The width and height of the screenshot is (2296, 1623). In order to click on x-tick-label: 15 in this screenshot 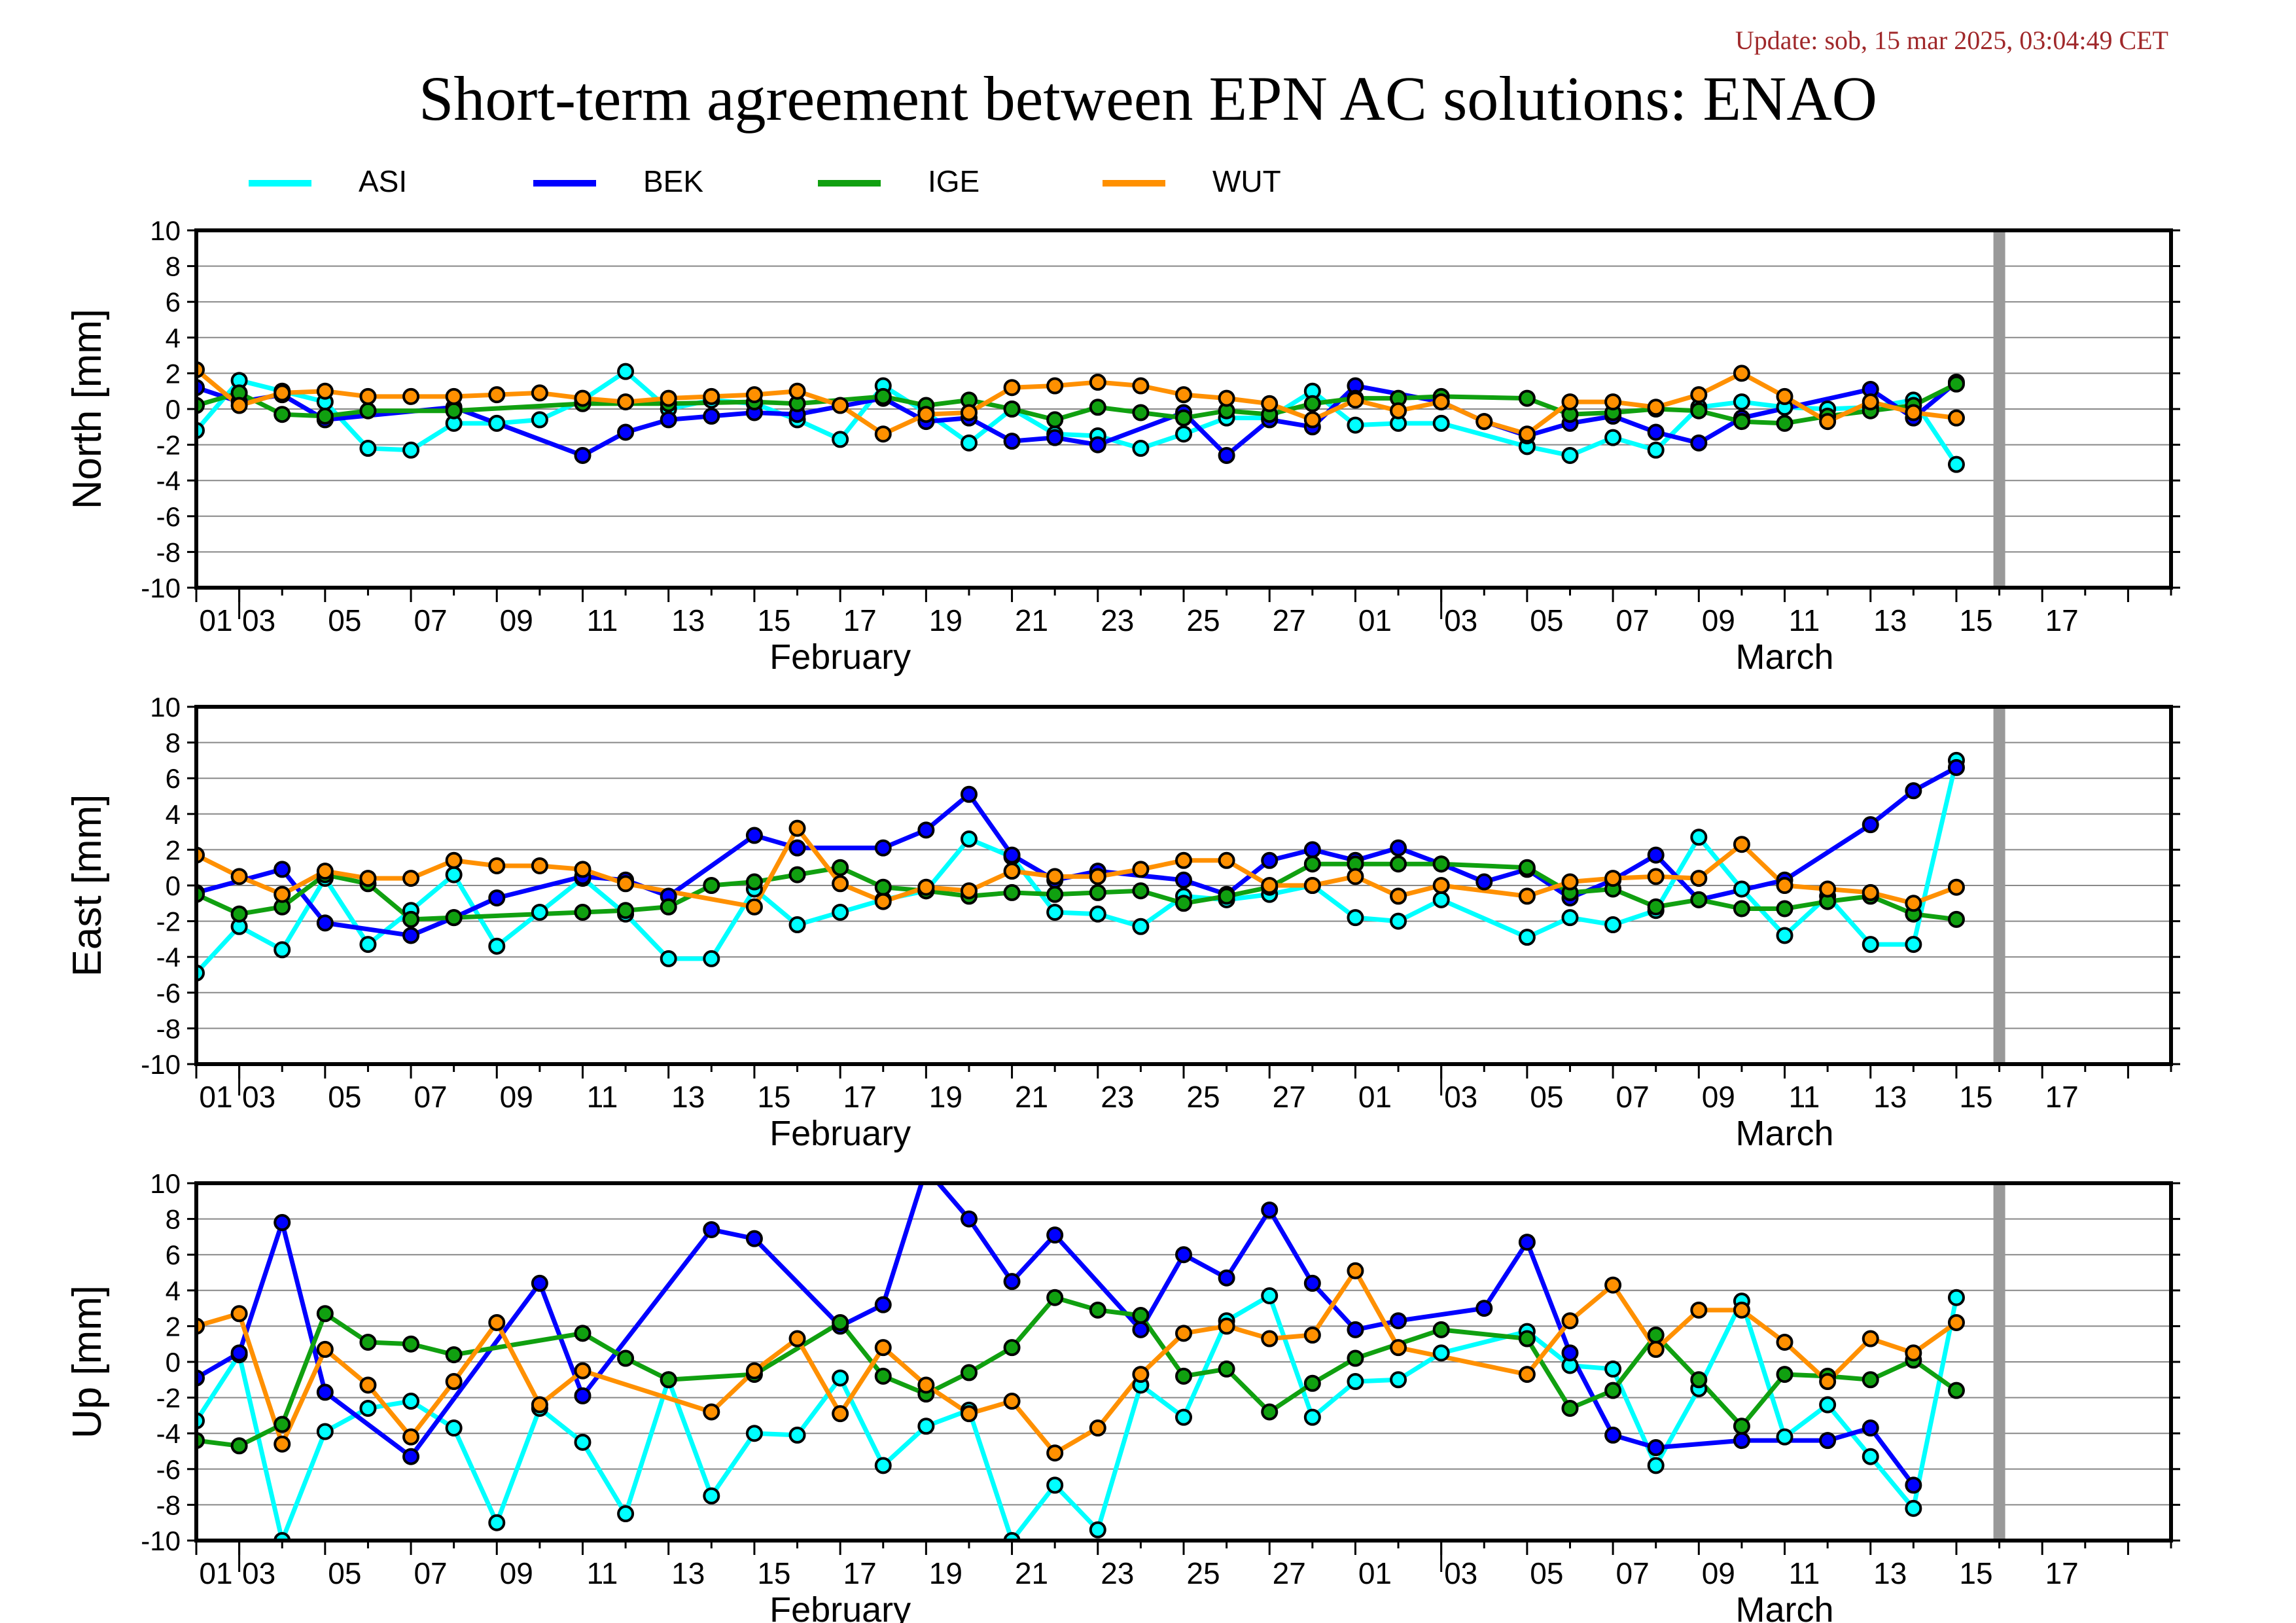, I will do `click(1975, 1573)`.